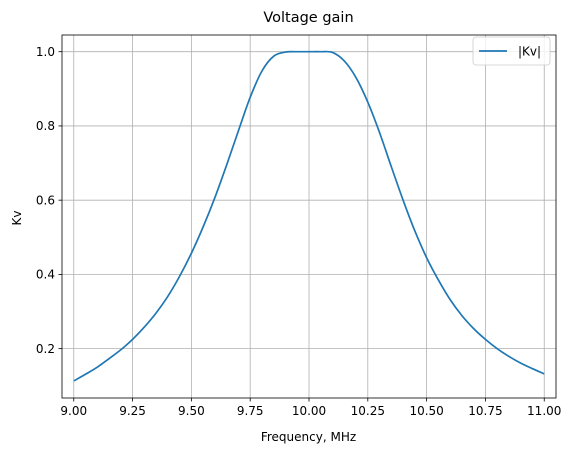  Describe the element at coordinates (45, 126) in the screenshot. I see `y-tick-label: 0.8` at that location.